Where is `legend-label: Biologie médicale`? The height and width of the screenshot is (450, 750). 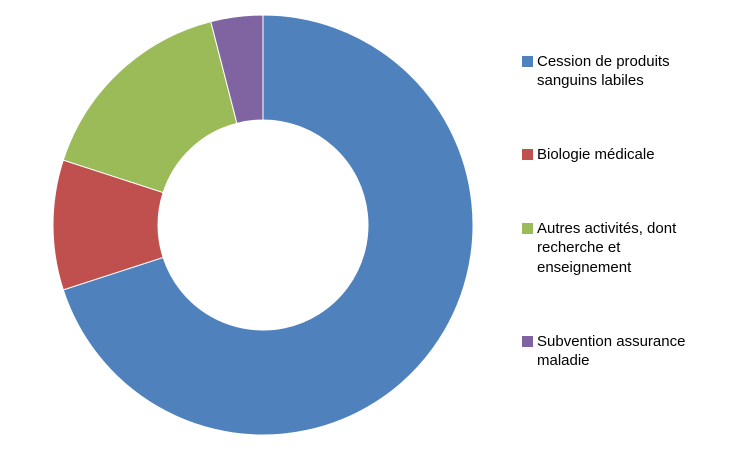 legend-label: Biologie médicale is located at coordinates (596, 155).